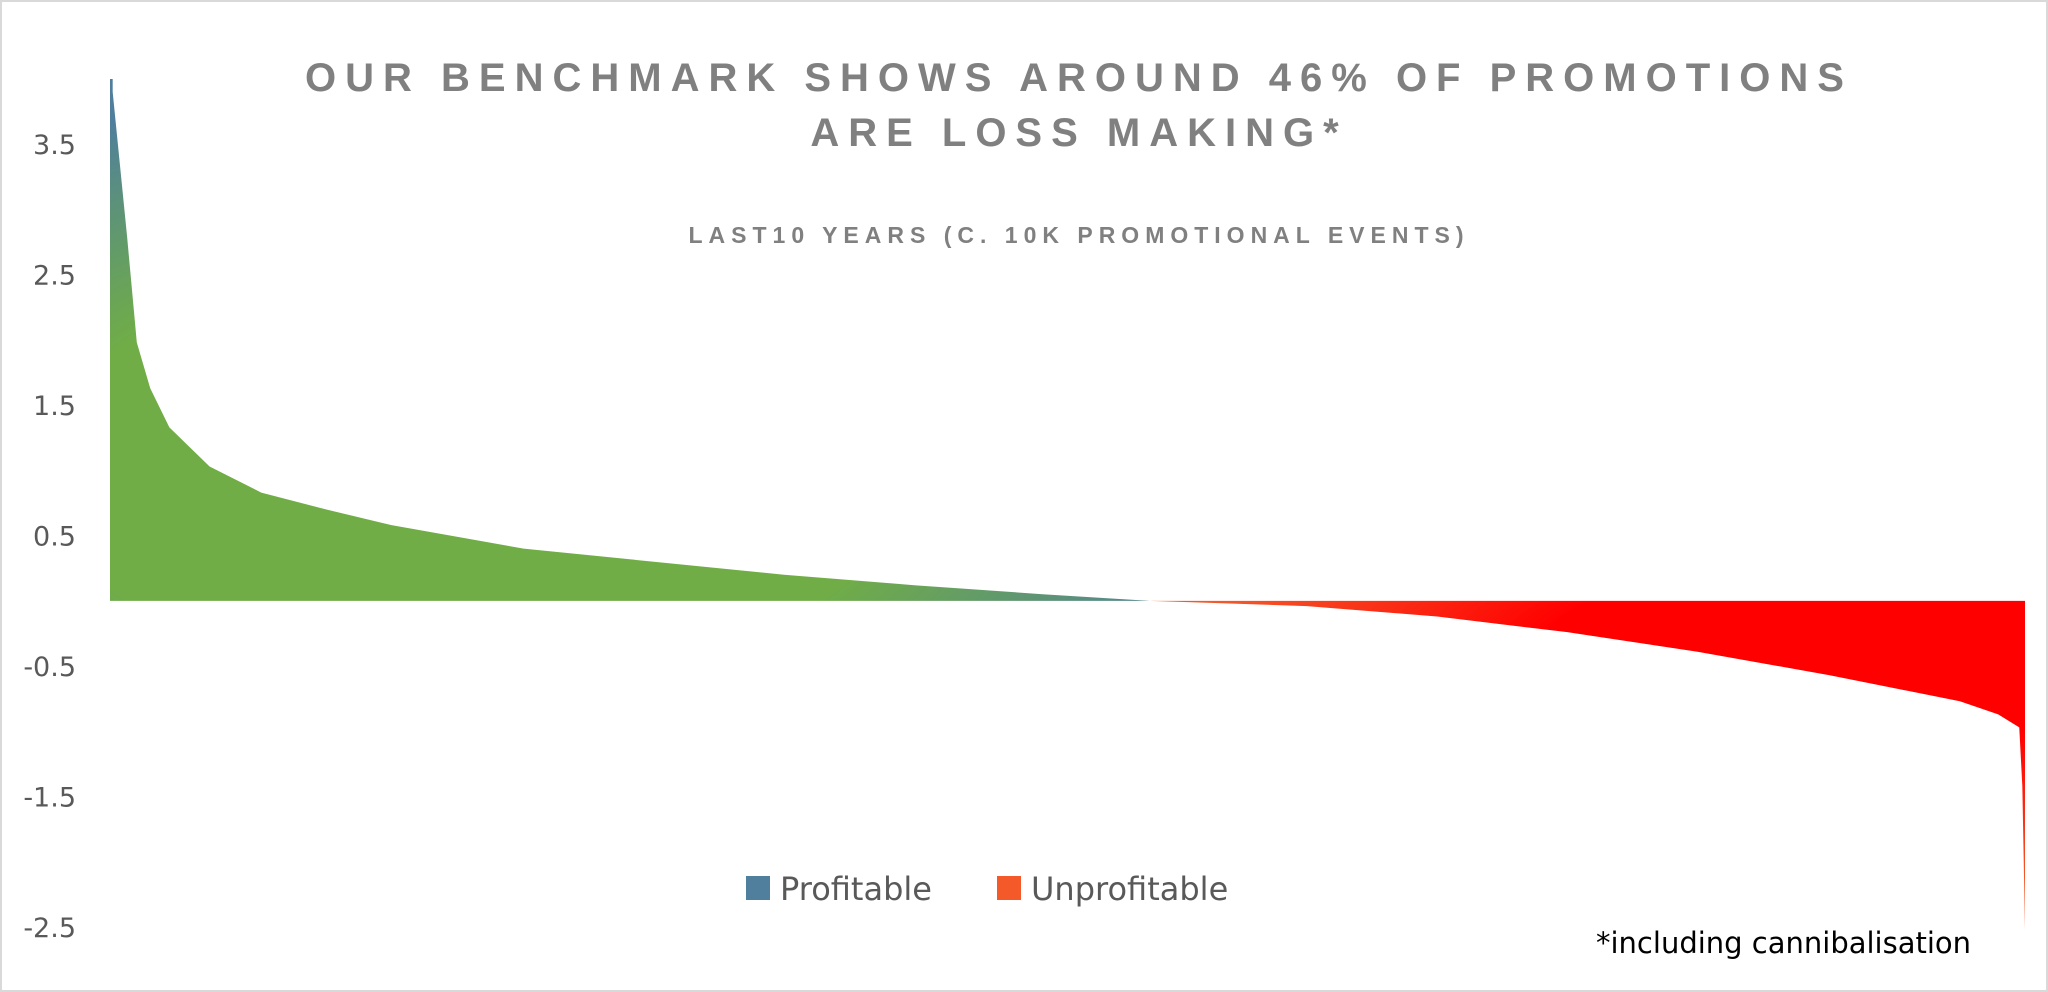 The image size is (2048, 992). What do you see at coordinates (1587, 765) in the screenshot?
I see `unprofitable-area` at bounding box center [1587, 765].